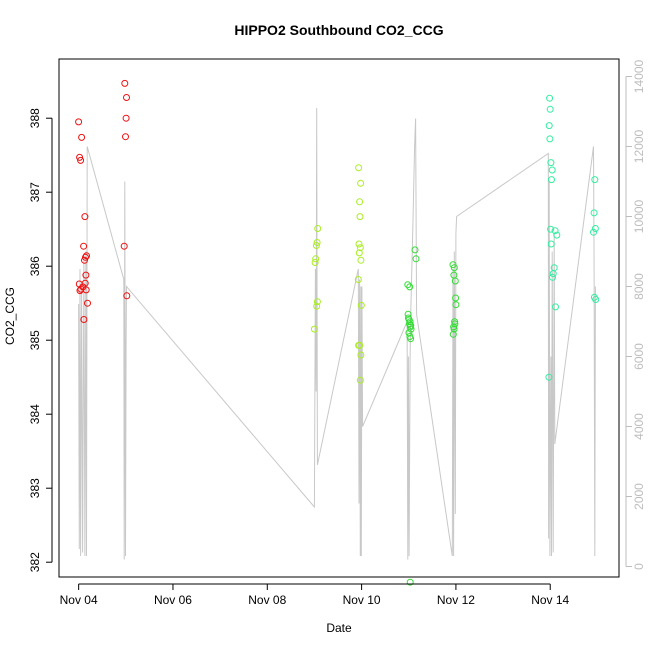  I want to click on x-tick-label: Nov 08, so click(267, 600).